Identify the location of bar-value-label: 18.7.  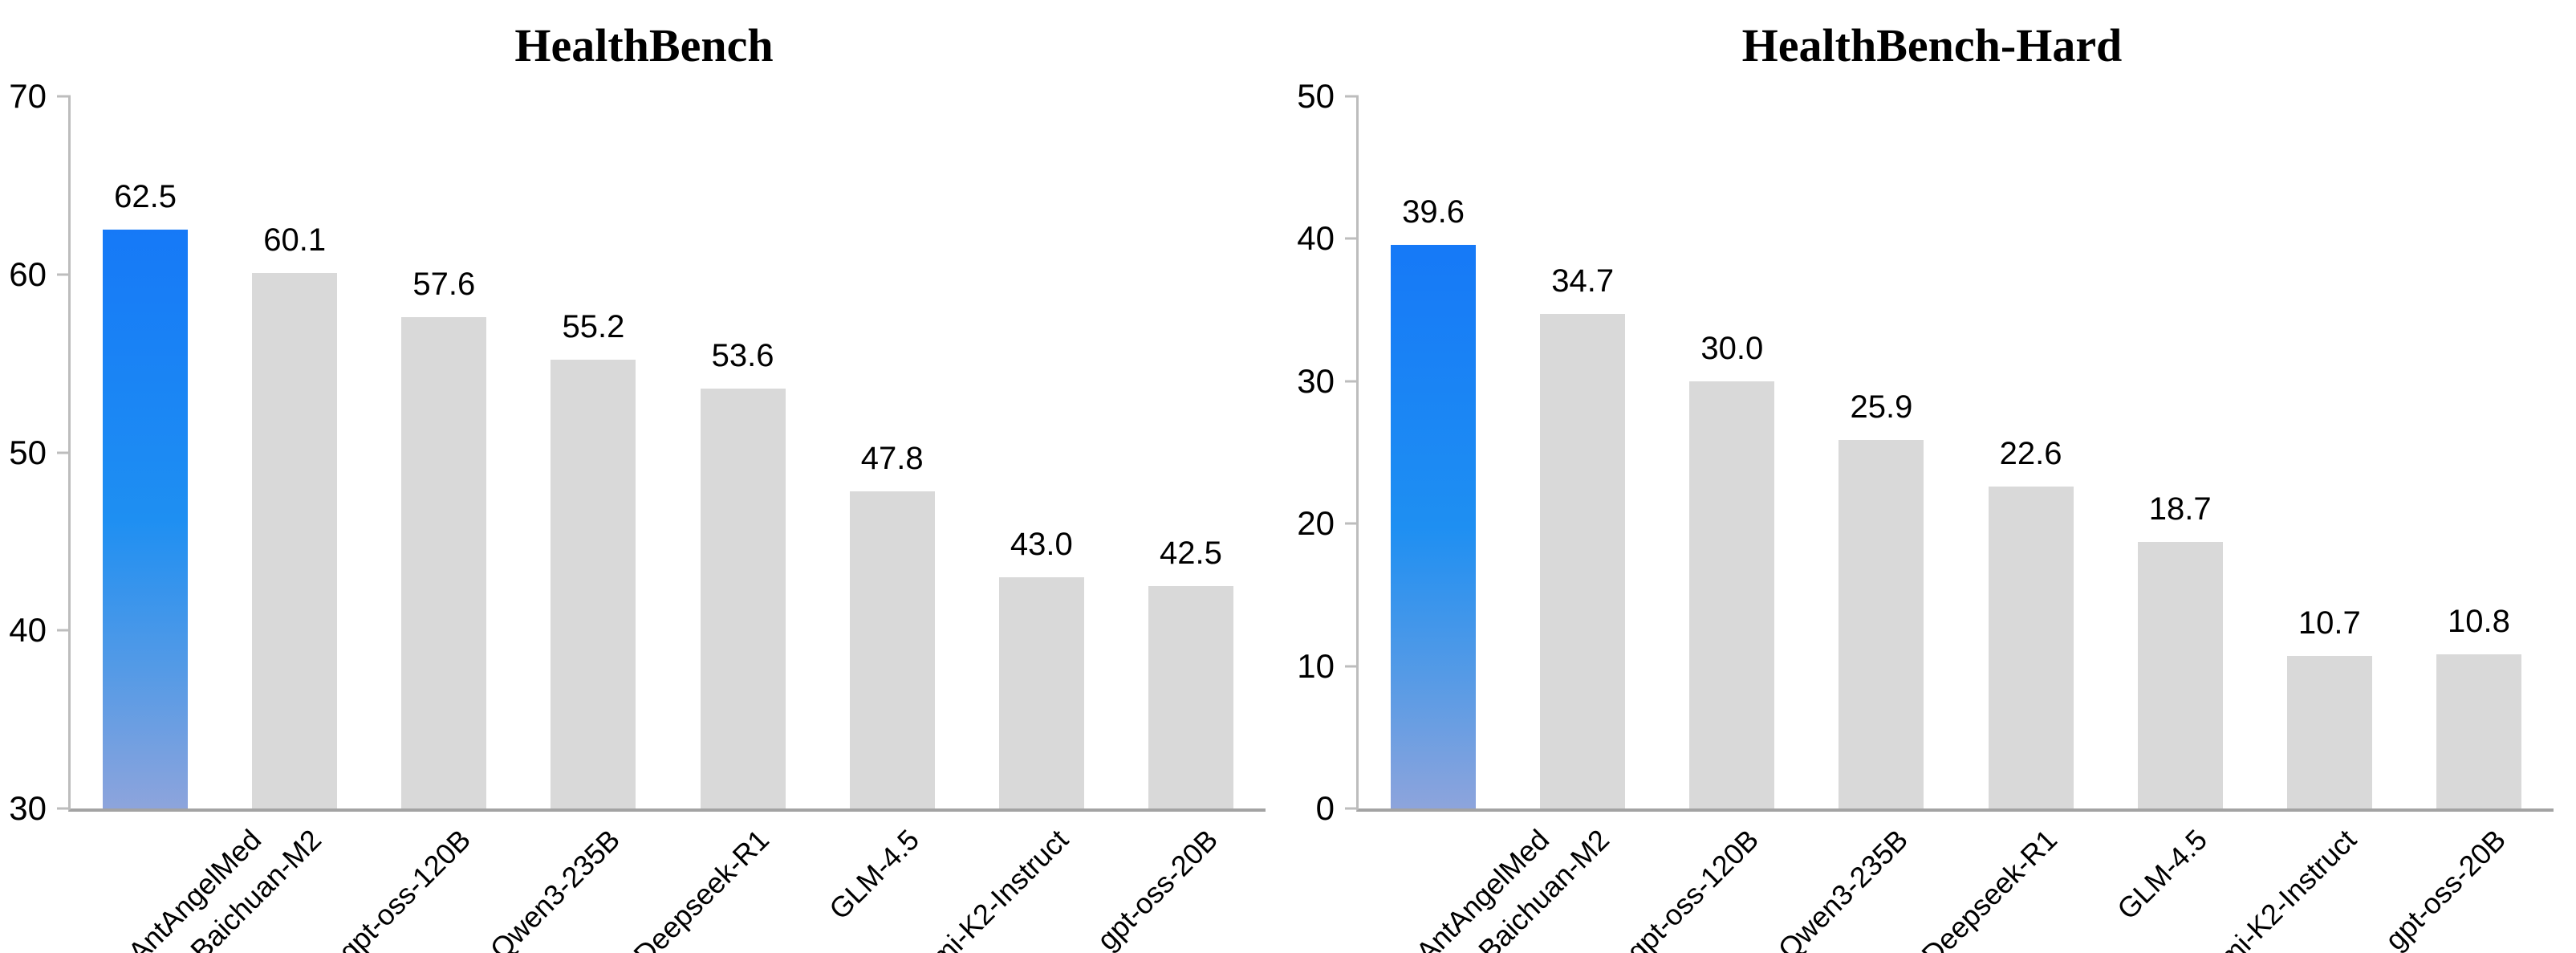
(2180, 509).